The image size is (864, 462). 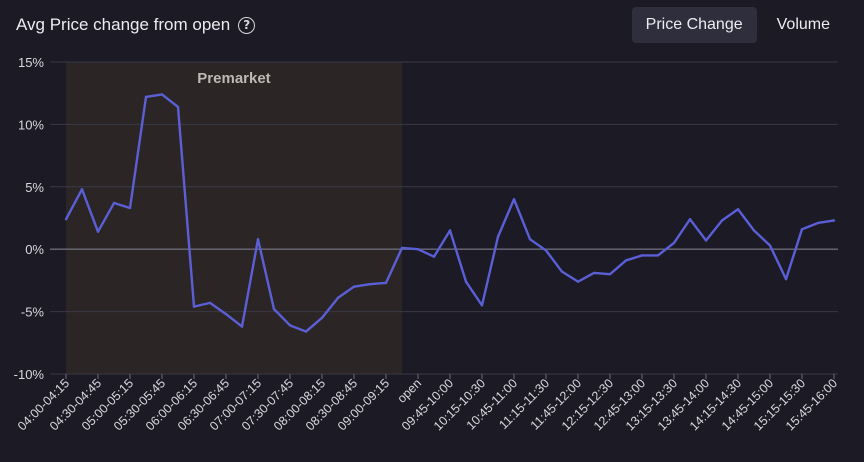 What do you see at coordinates (34, 249) in the screenshot?
I see `y-tick-label: 0%` at bounding box center [34, 249].